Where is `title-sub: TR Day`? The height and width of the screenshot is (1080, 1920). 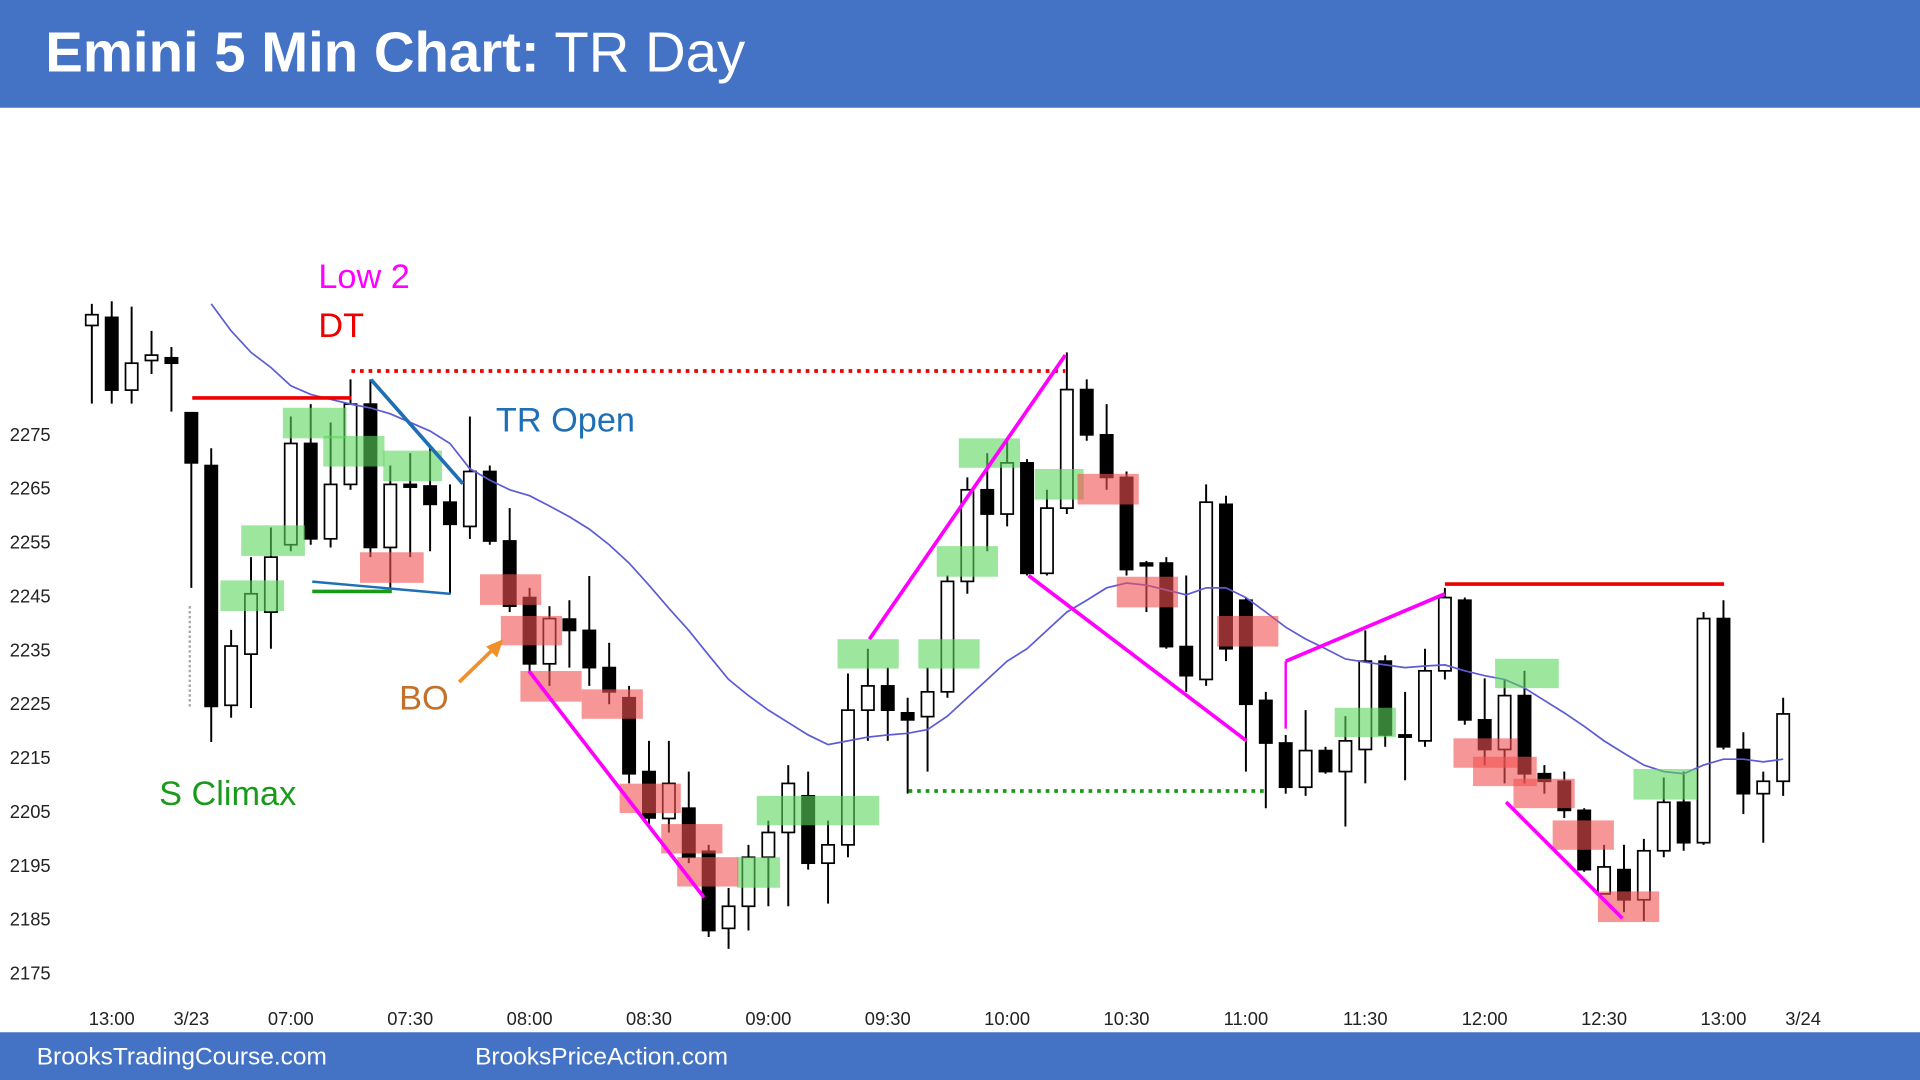 title-sub: TR Day is located at coordinates (650, 51).